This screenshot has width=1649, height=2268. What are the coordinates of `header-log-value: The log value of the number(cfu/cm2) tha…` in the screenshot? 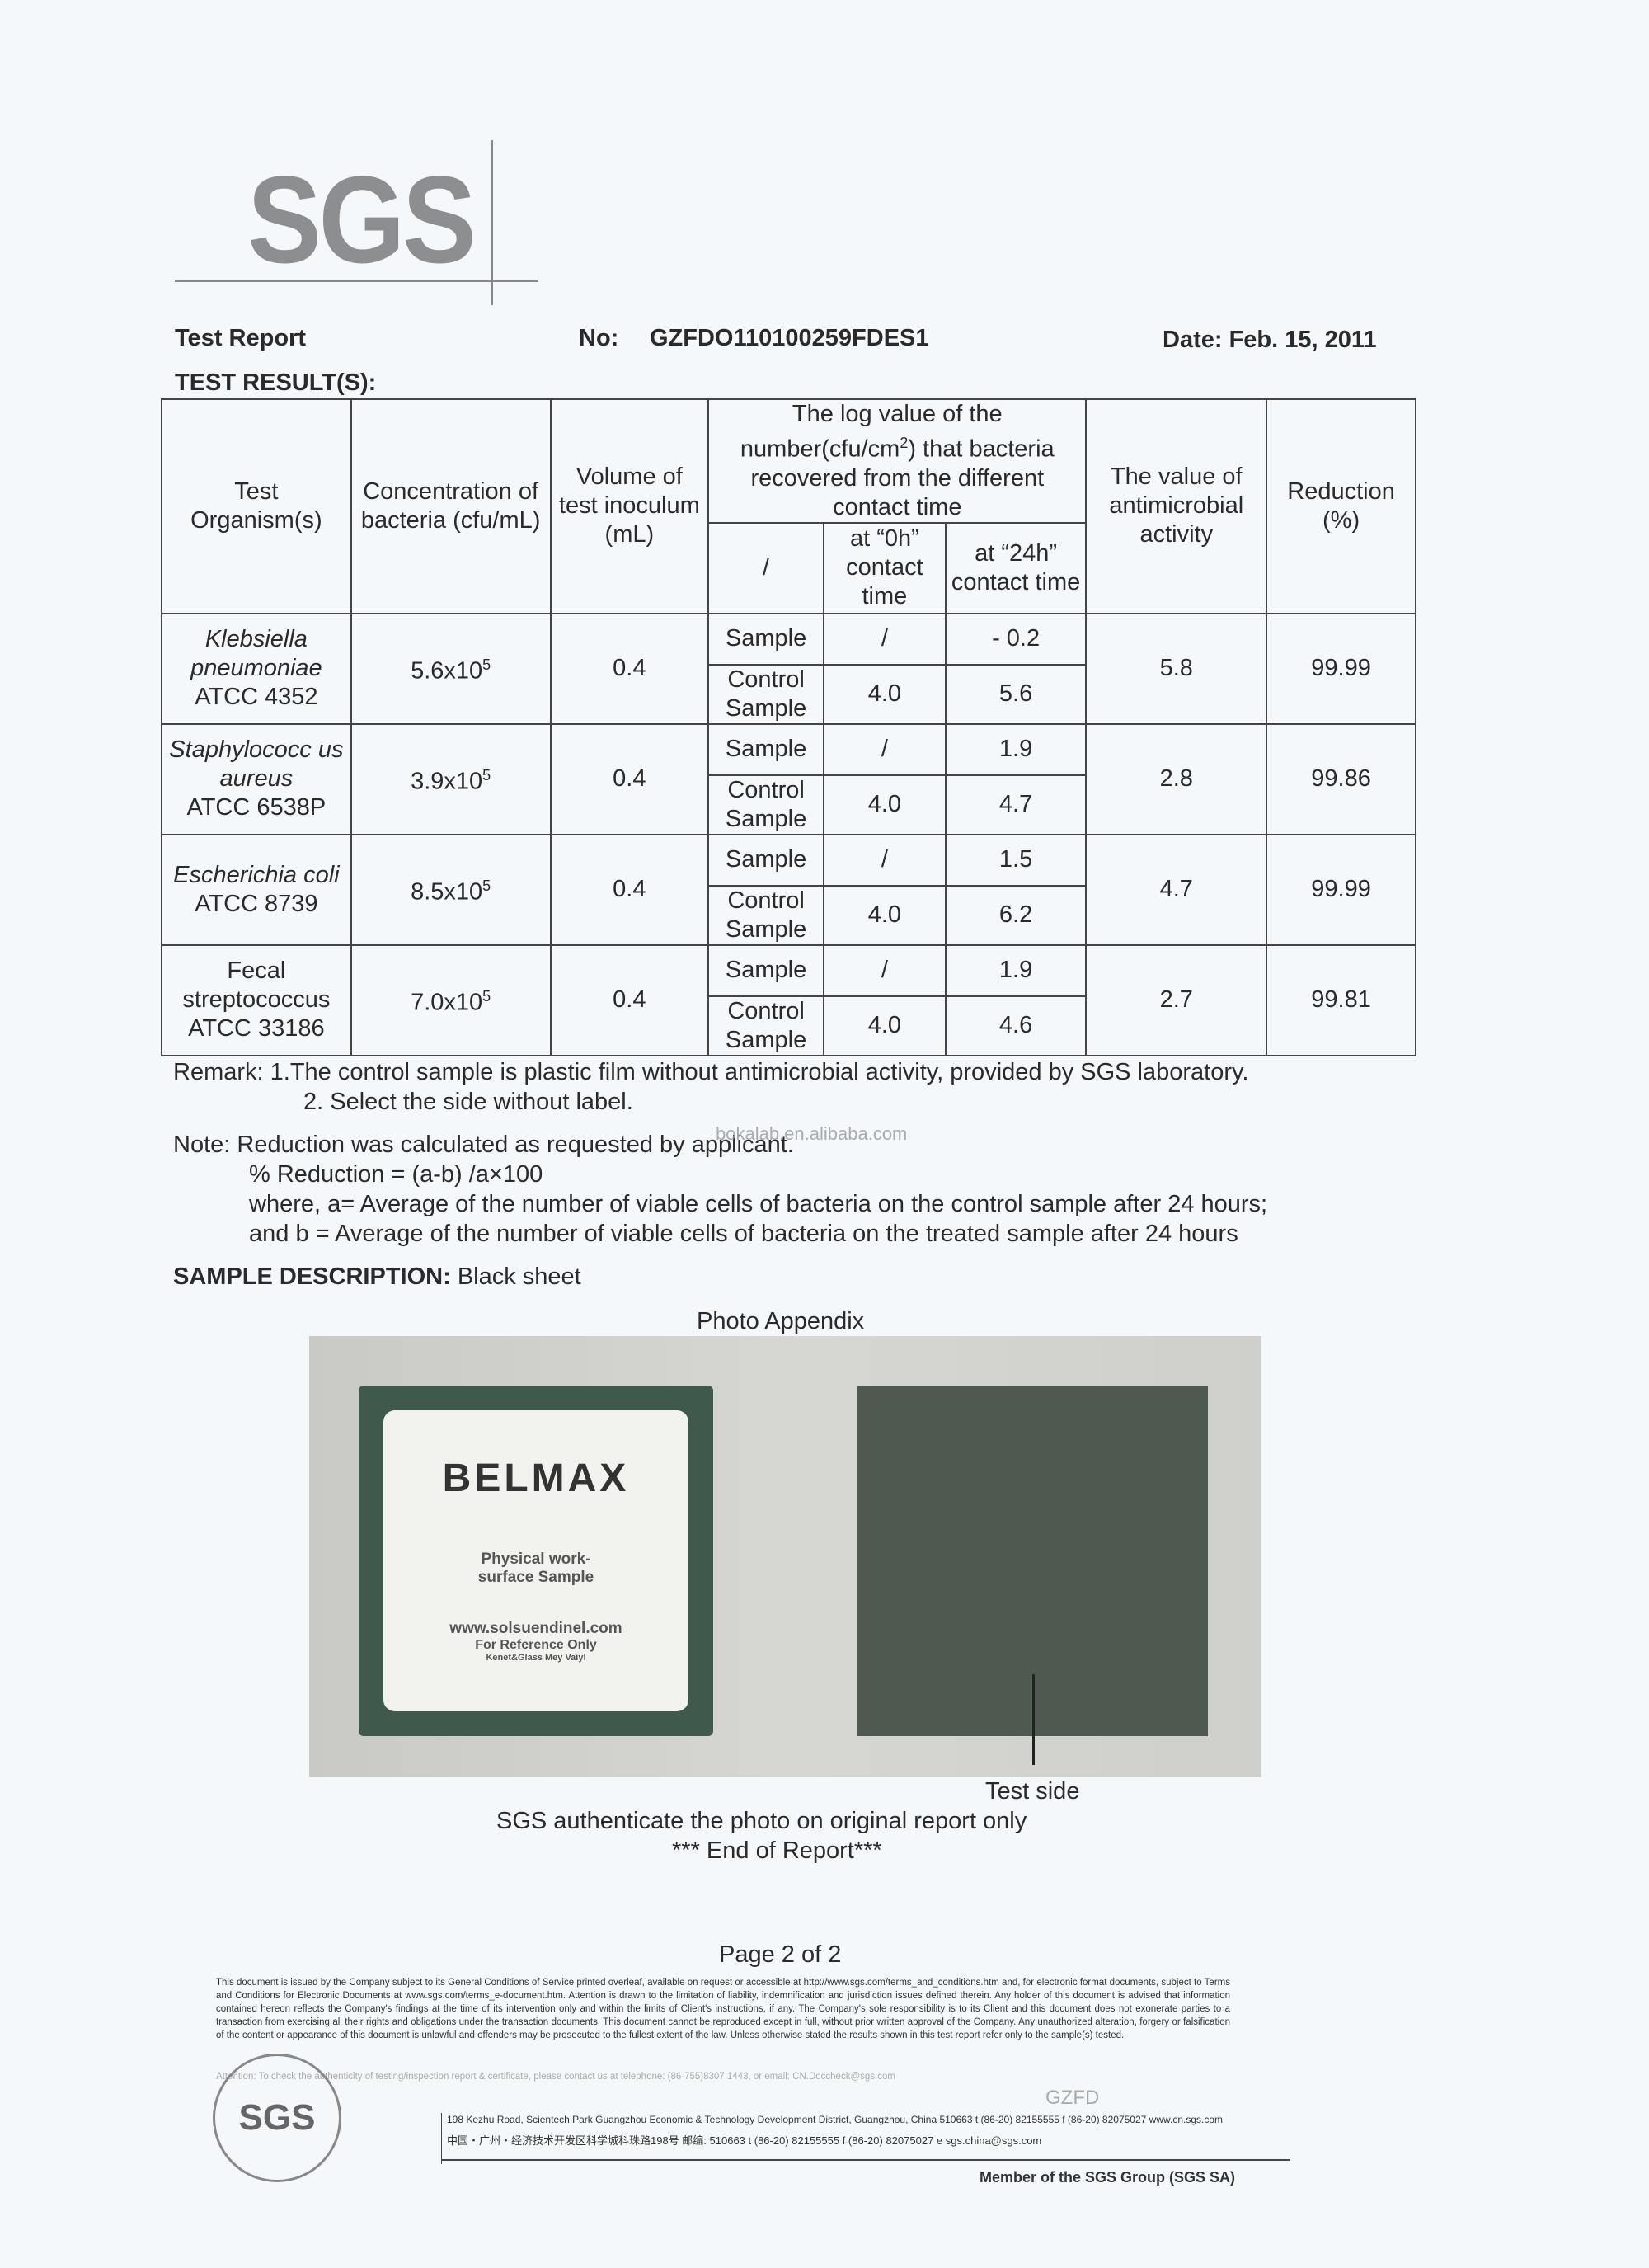 It's located at (897, 461).